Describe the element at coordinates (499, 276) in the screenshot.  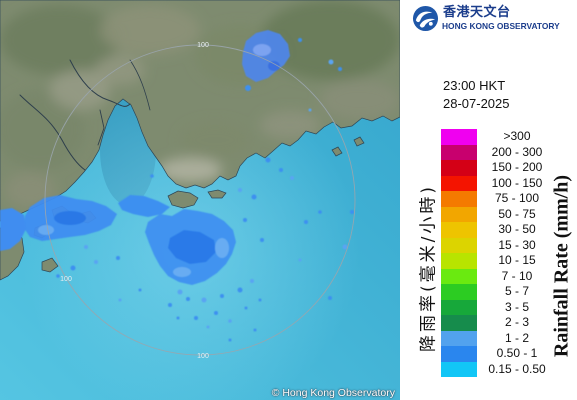
I see `legend-row: 7 - 10` at that location.